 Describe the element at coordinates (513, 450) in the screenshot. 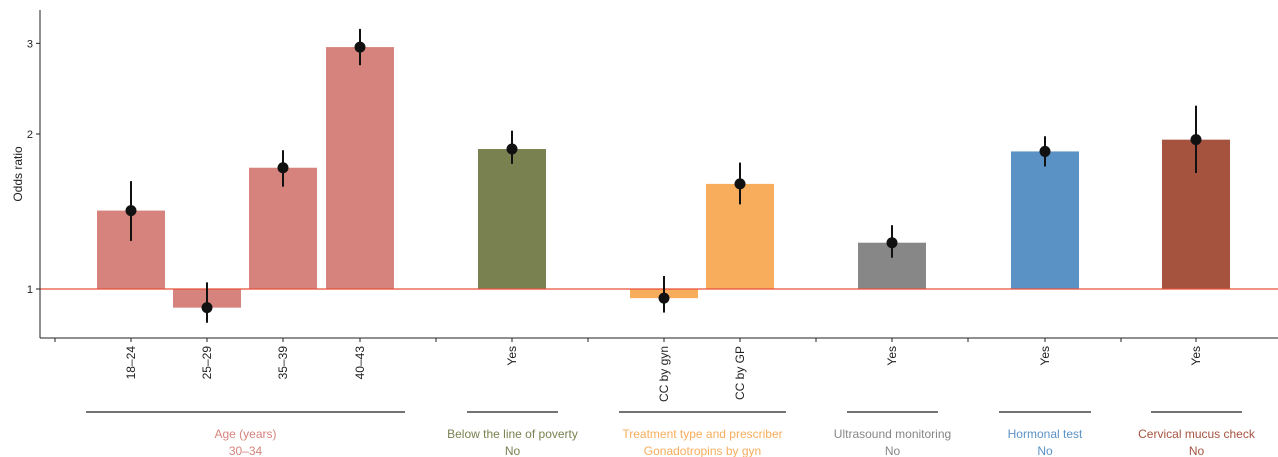

I see `group-reference-poverty: No` at that location.